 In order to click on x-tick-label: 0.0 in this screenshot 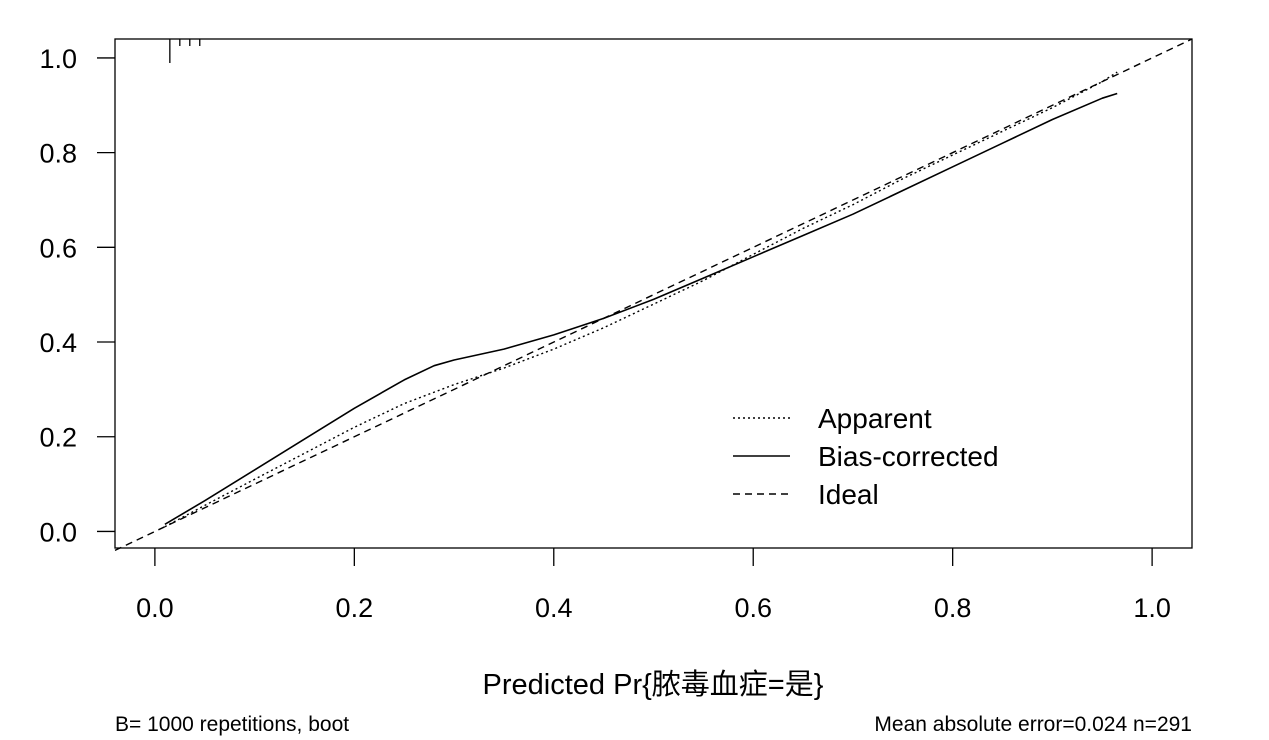, I will do `click(155, 608)`.